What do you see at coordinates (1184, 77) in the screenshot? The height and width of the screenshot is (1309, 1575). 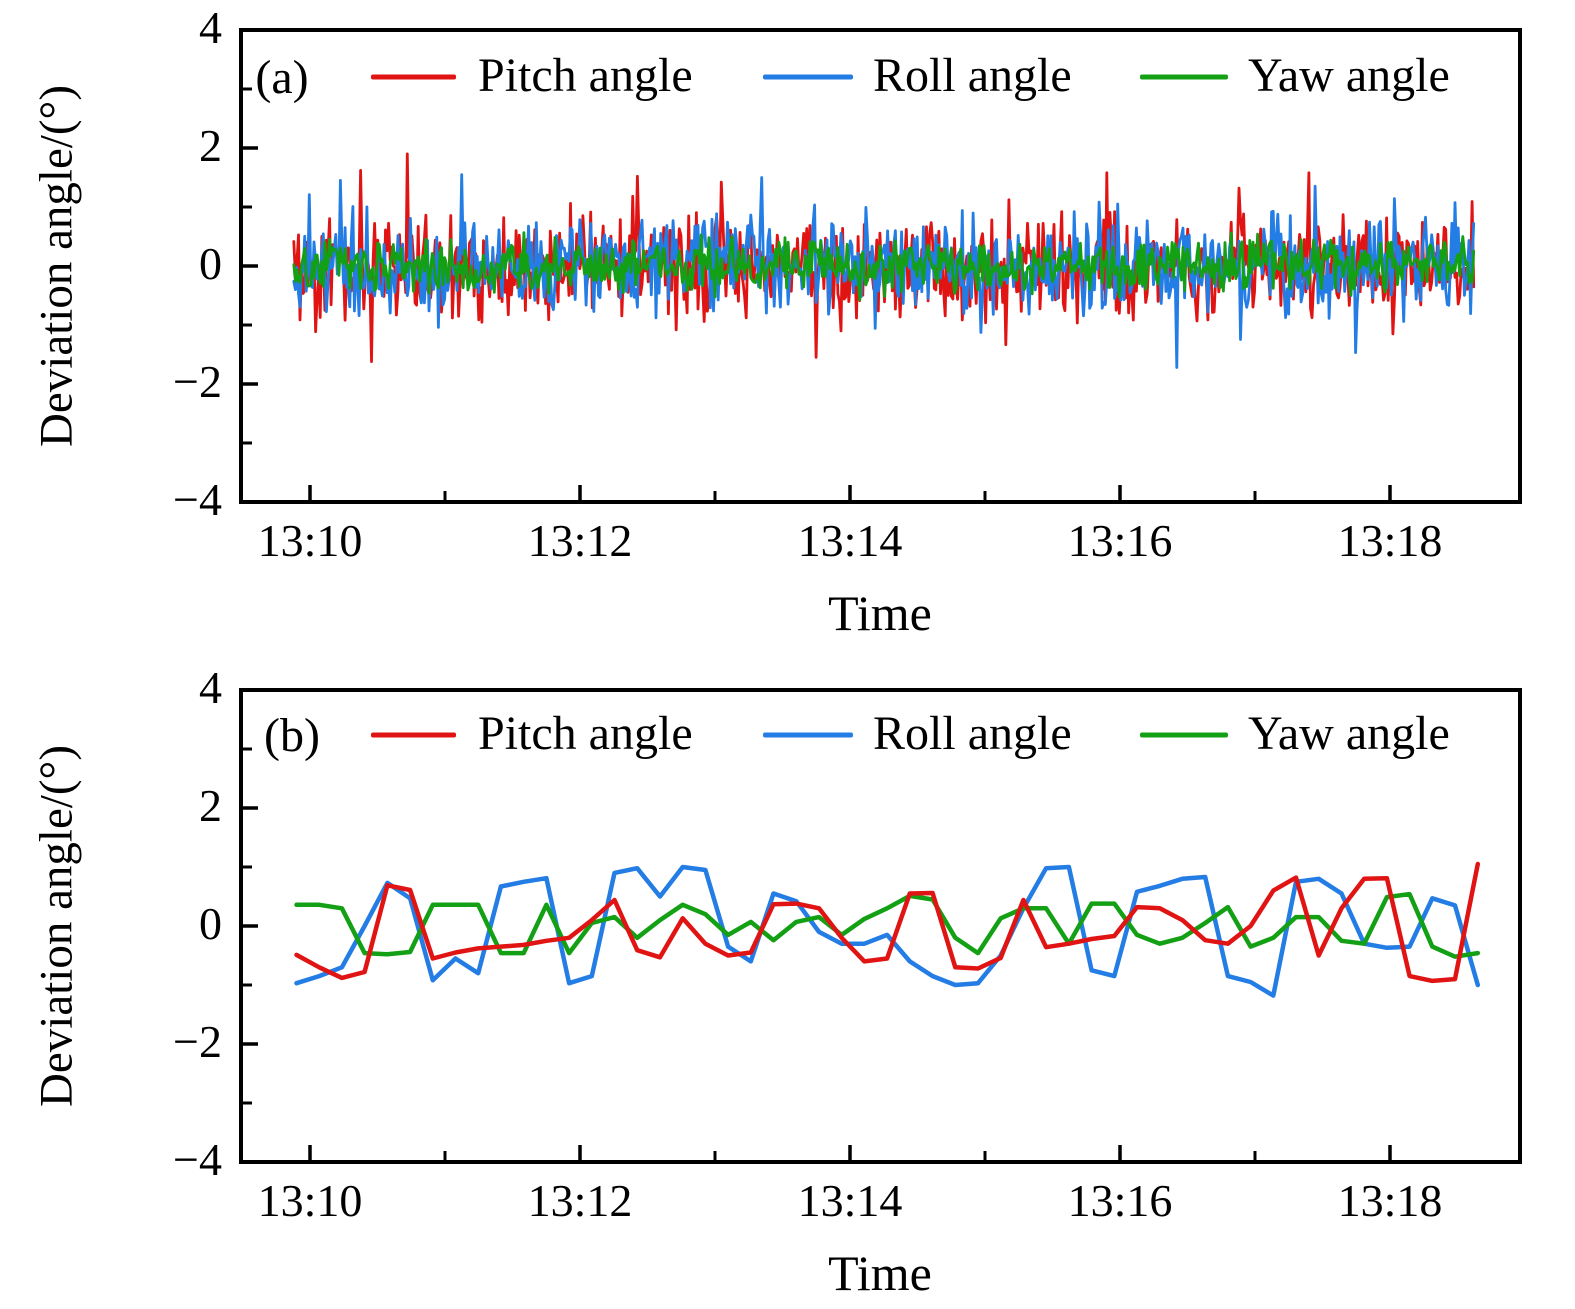 I see `panel-a-legend-line-yaw` at bounding box center [1184, 77].